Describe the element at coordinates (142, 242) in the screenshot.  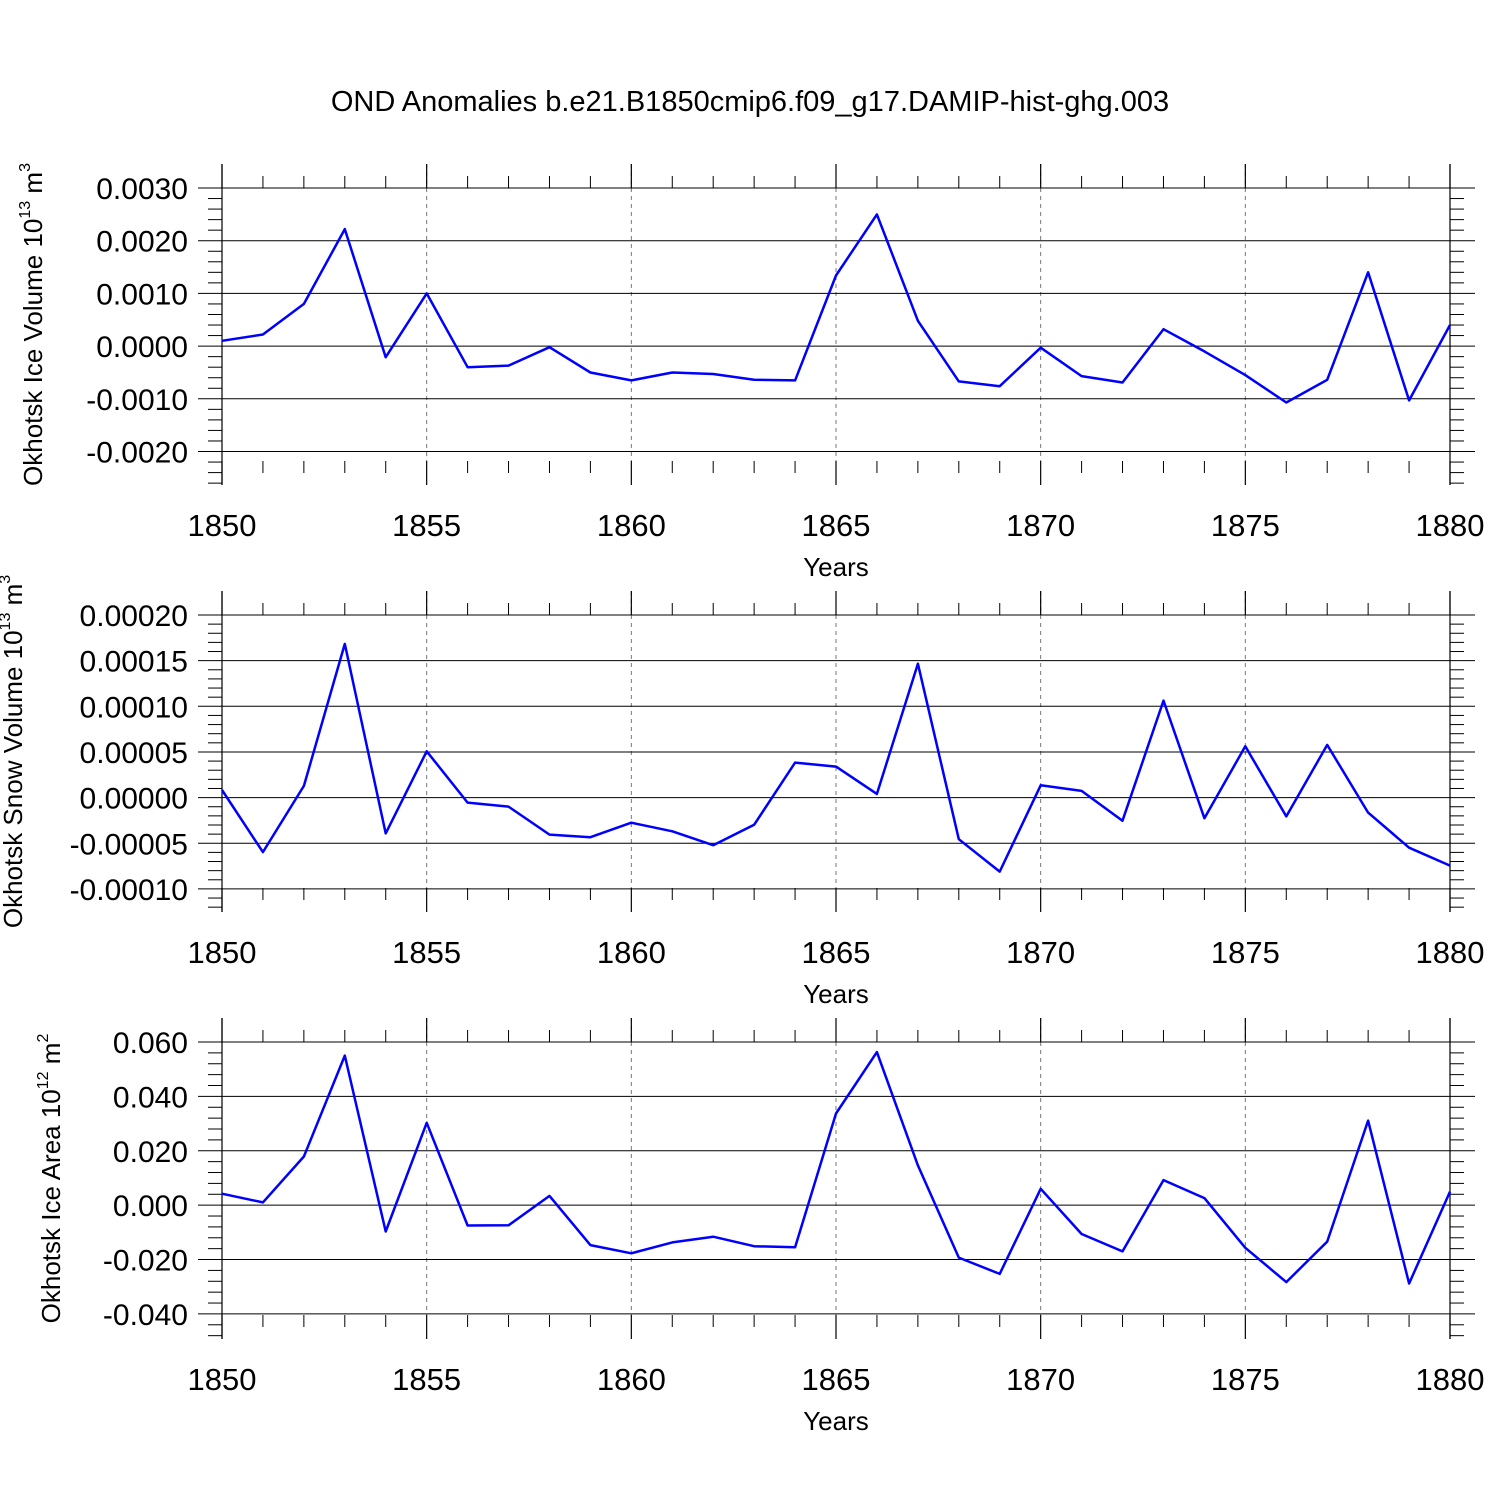
I see `y-tick-label: 0.0020` at that location.